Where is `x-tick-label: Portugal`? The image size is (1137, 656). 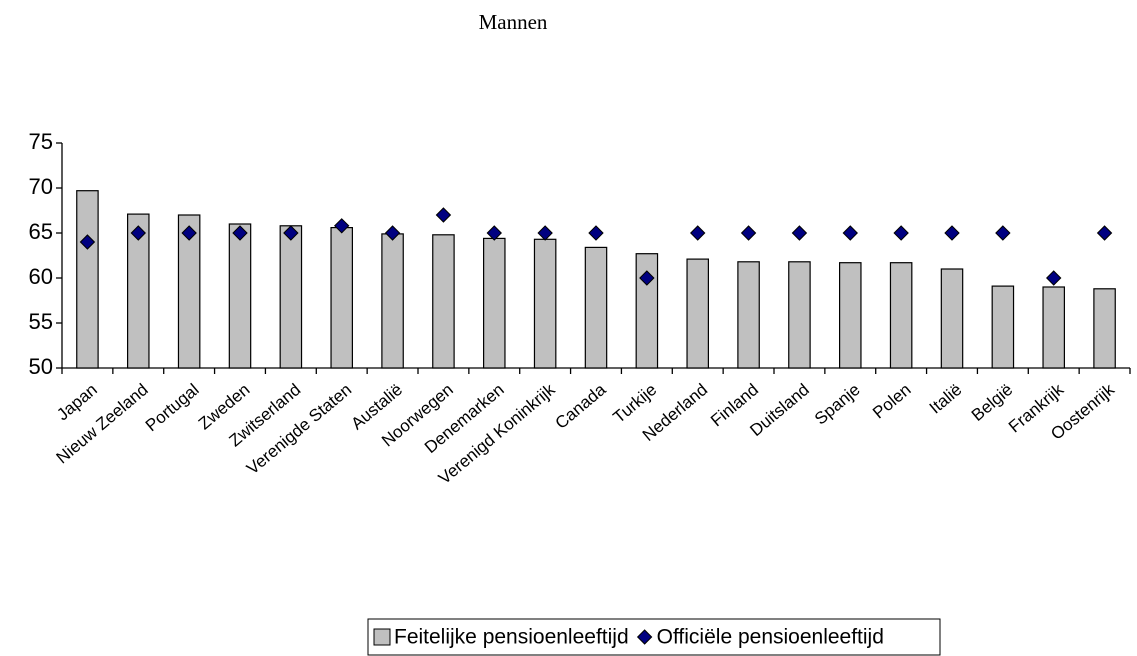 x-tick-label: Portugal is located at coordinates (172, 407).